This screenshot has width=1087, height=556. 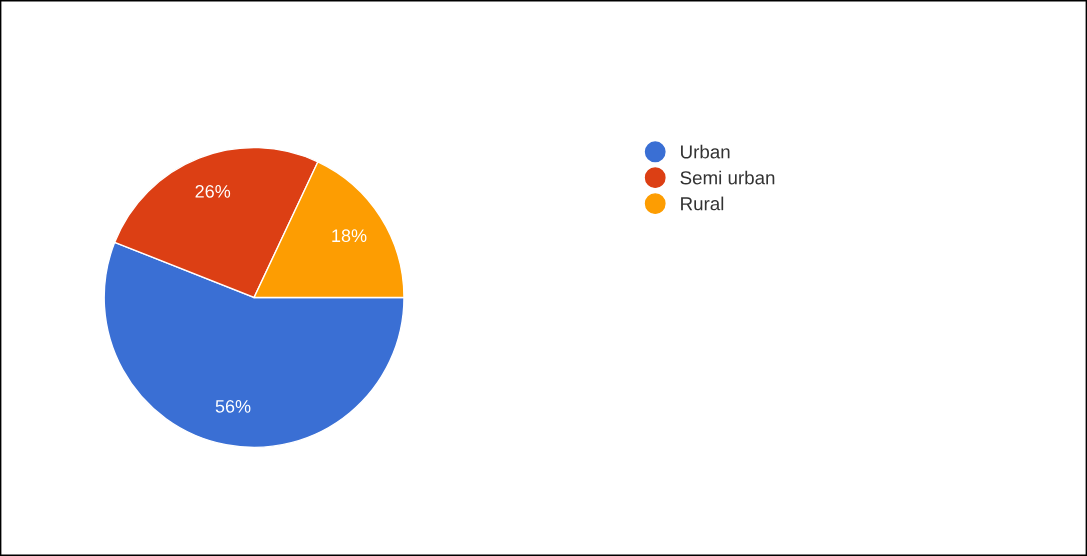 What do you see at coordinates (727, 177) in the screenshot?
I see `legend-label: Semi urban` at bounding box center [727, 177].